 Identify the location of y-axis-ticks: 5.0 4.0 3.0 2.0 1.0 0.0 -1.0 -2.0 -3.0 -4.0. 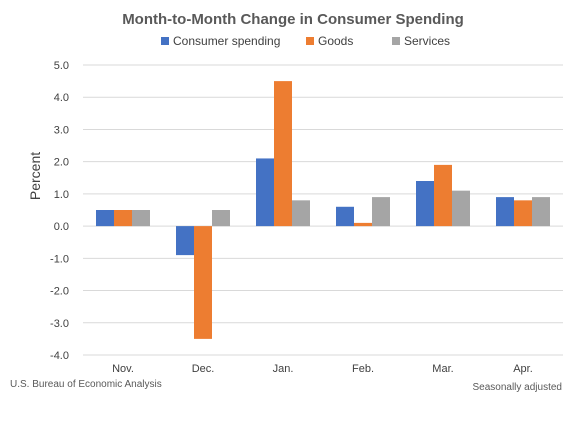
(59, 211).